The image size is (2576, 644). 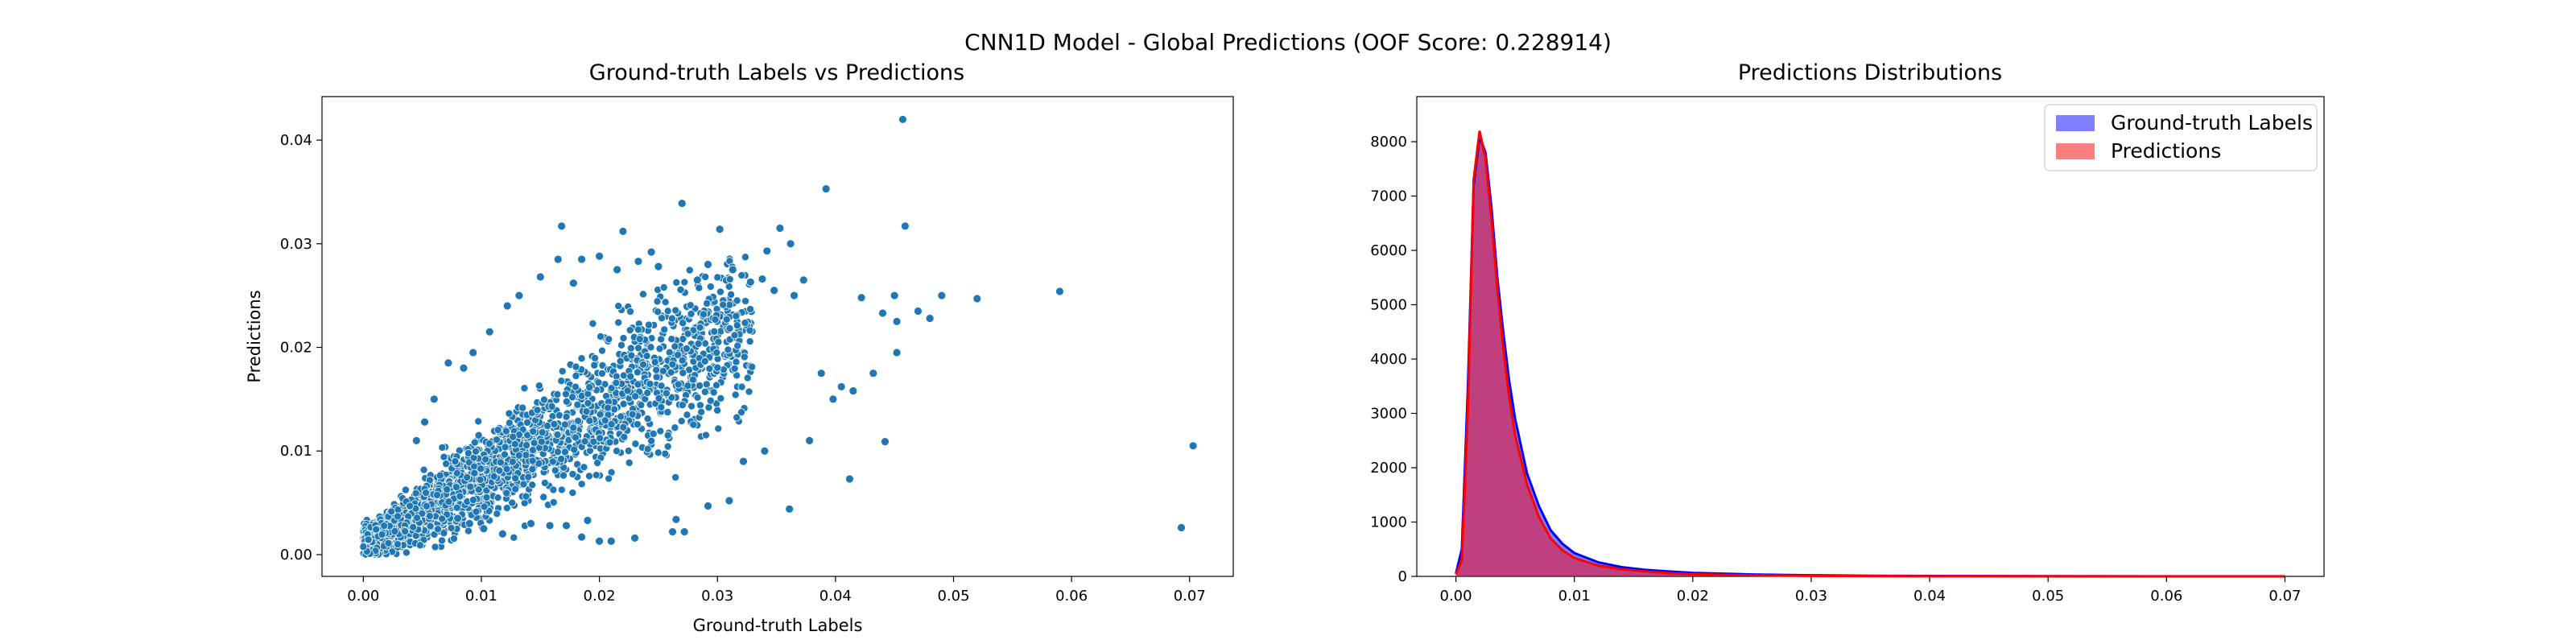 I want to click on y-tick-label: 8000, so click(x=1388, y=142).